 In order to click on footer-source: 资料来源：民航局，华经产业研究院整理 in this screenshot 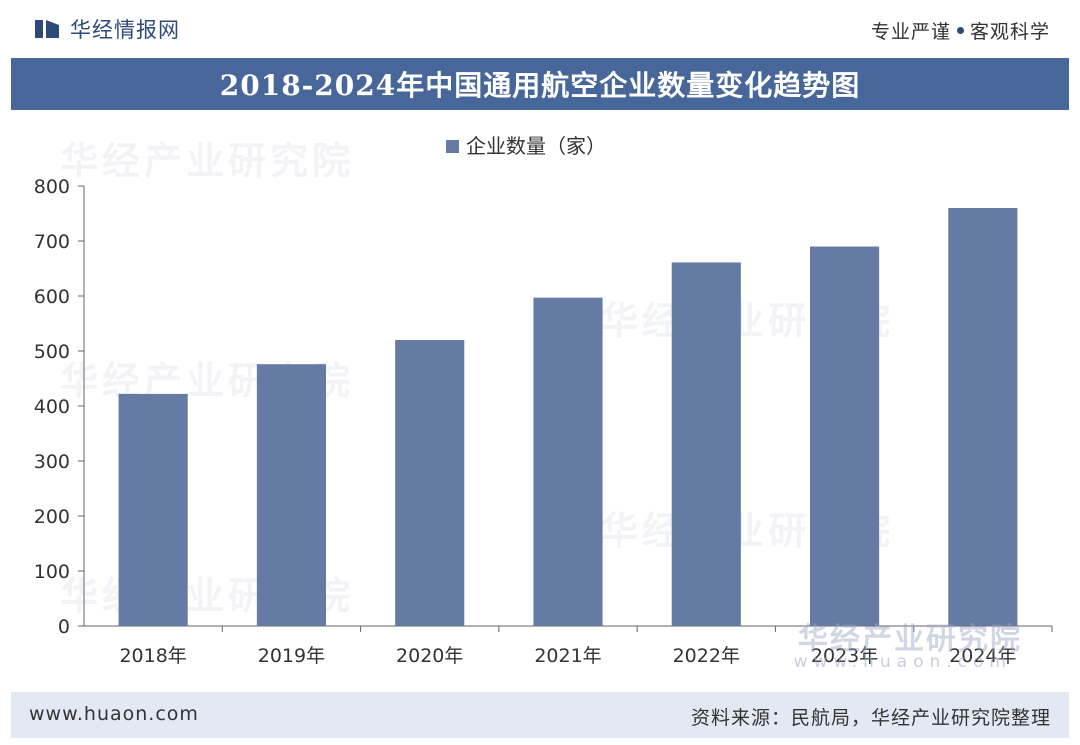, I will do `click(870, 718)`.